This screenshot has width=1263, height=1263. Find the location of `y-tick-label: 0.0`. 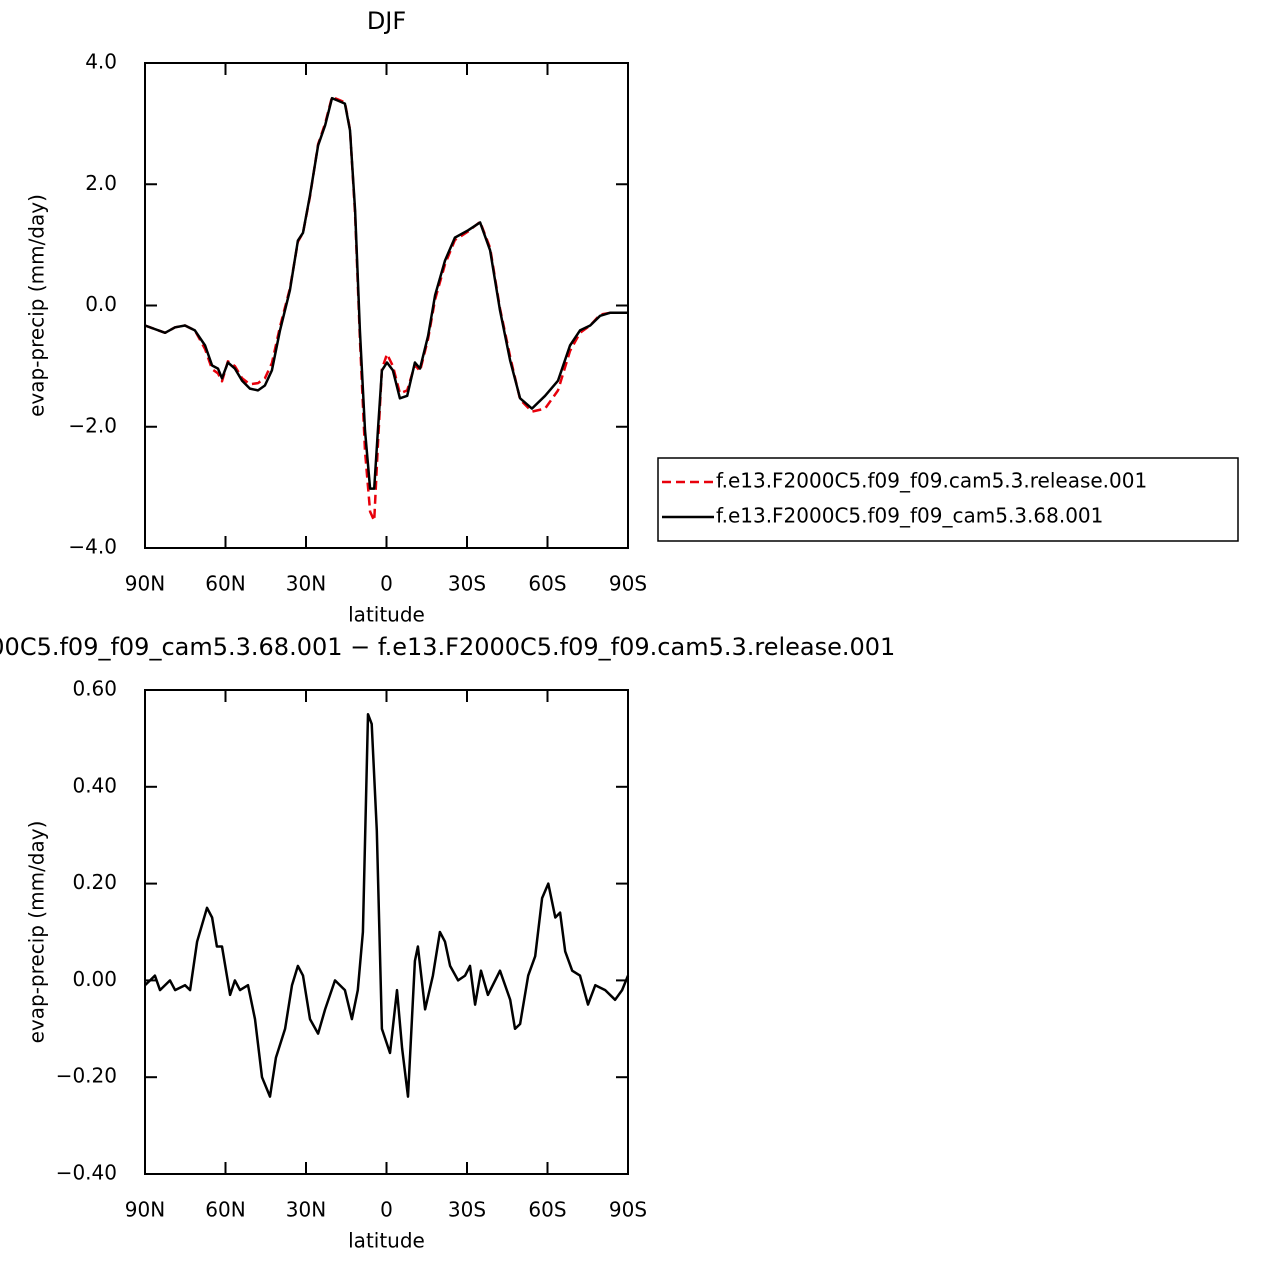

y-tick-label: 0.0 is located at coordinates (101, 304).